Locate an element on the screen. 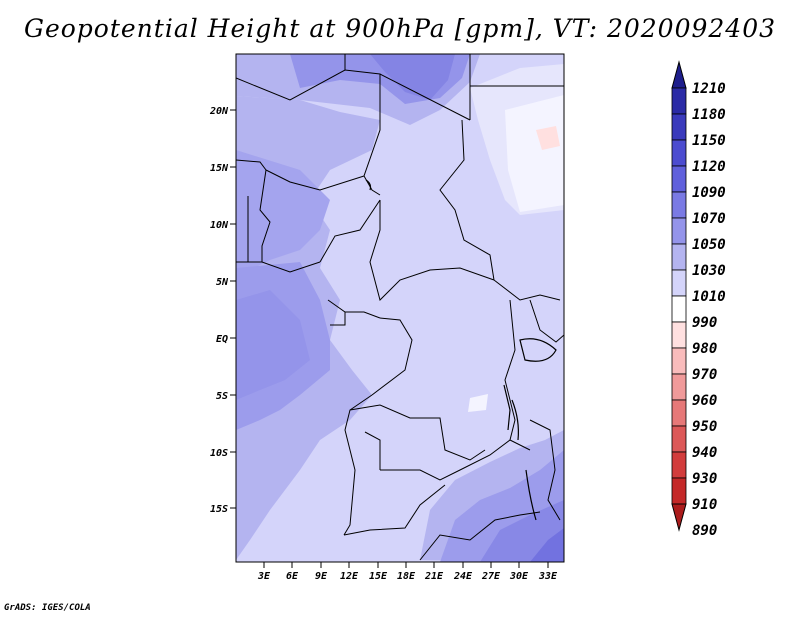 This screenshot has width=800, height=618. field-drc-spot is located at coordinates (478, 403).